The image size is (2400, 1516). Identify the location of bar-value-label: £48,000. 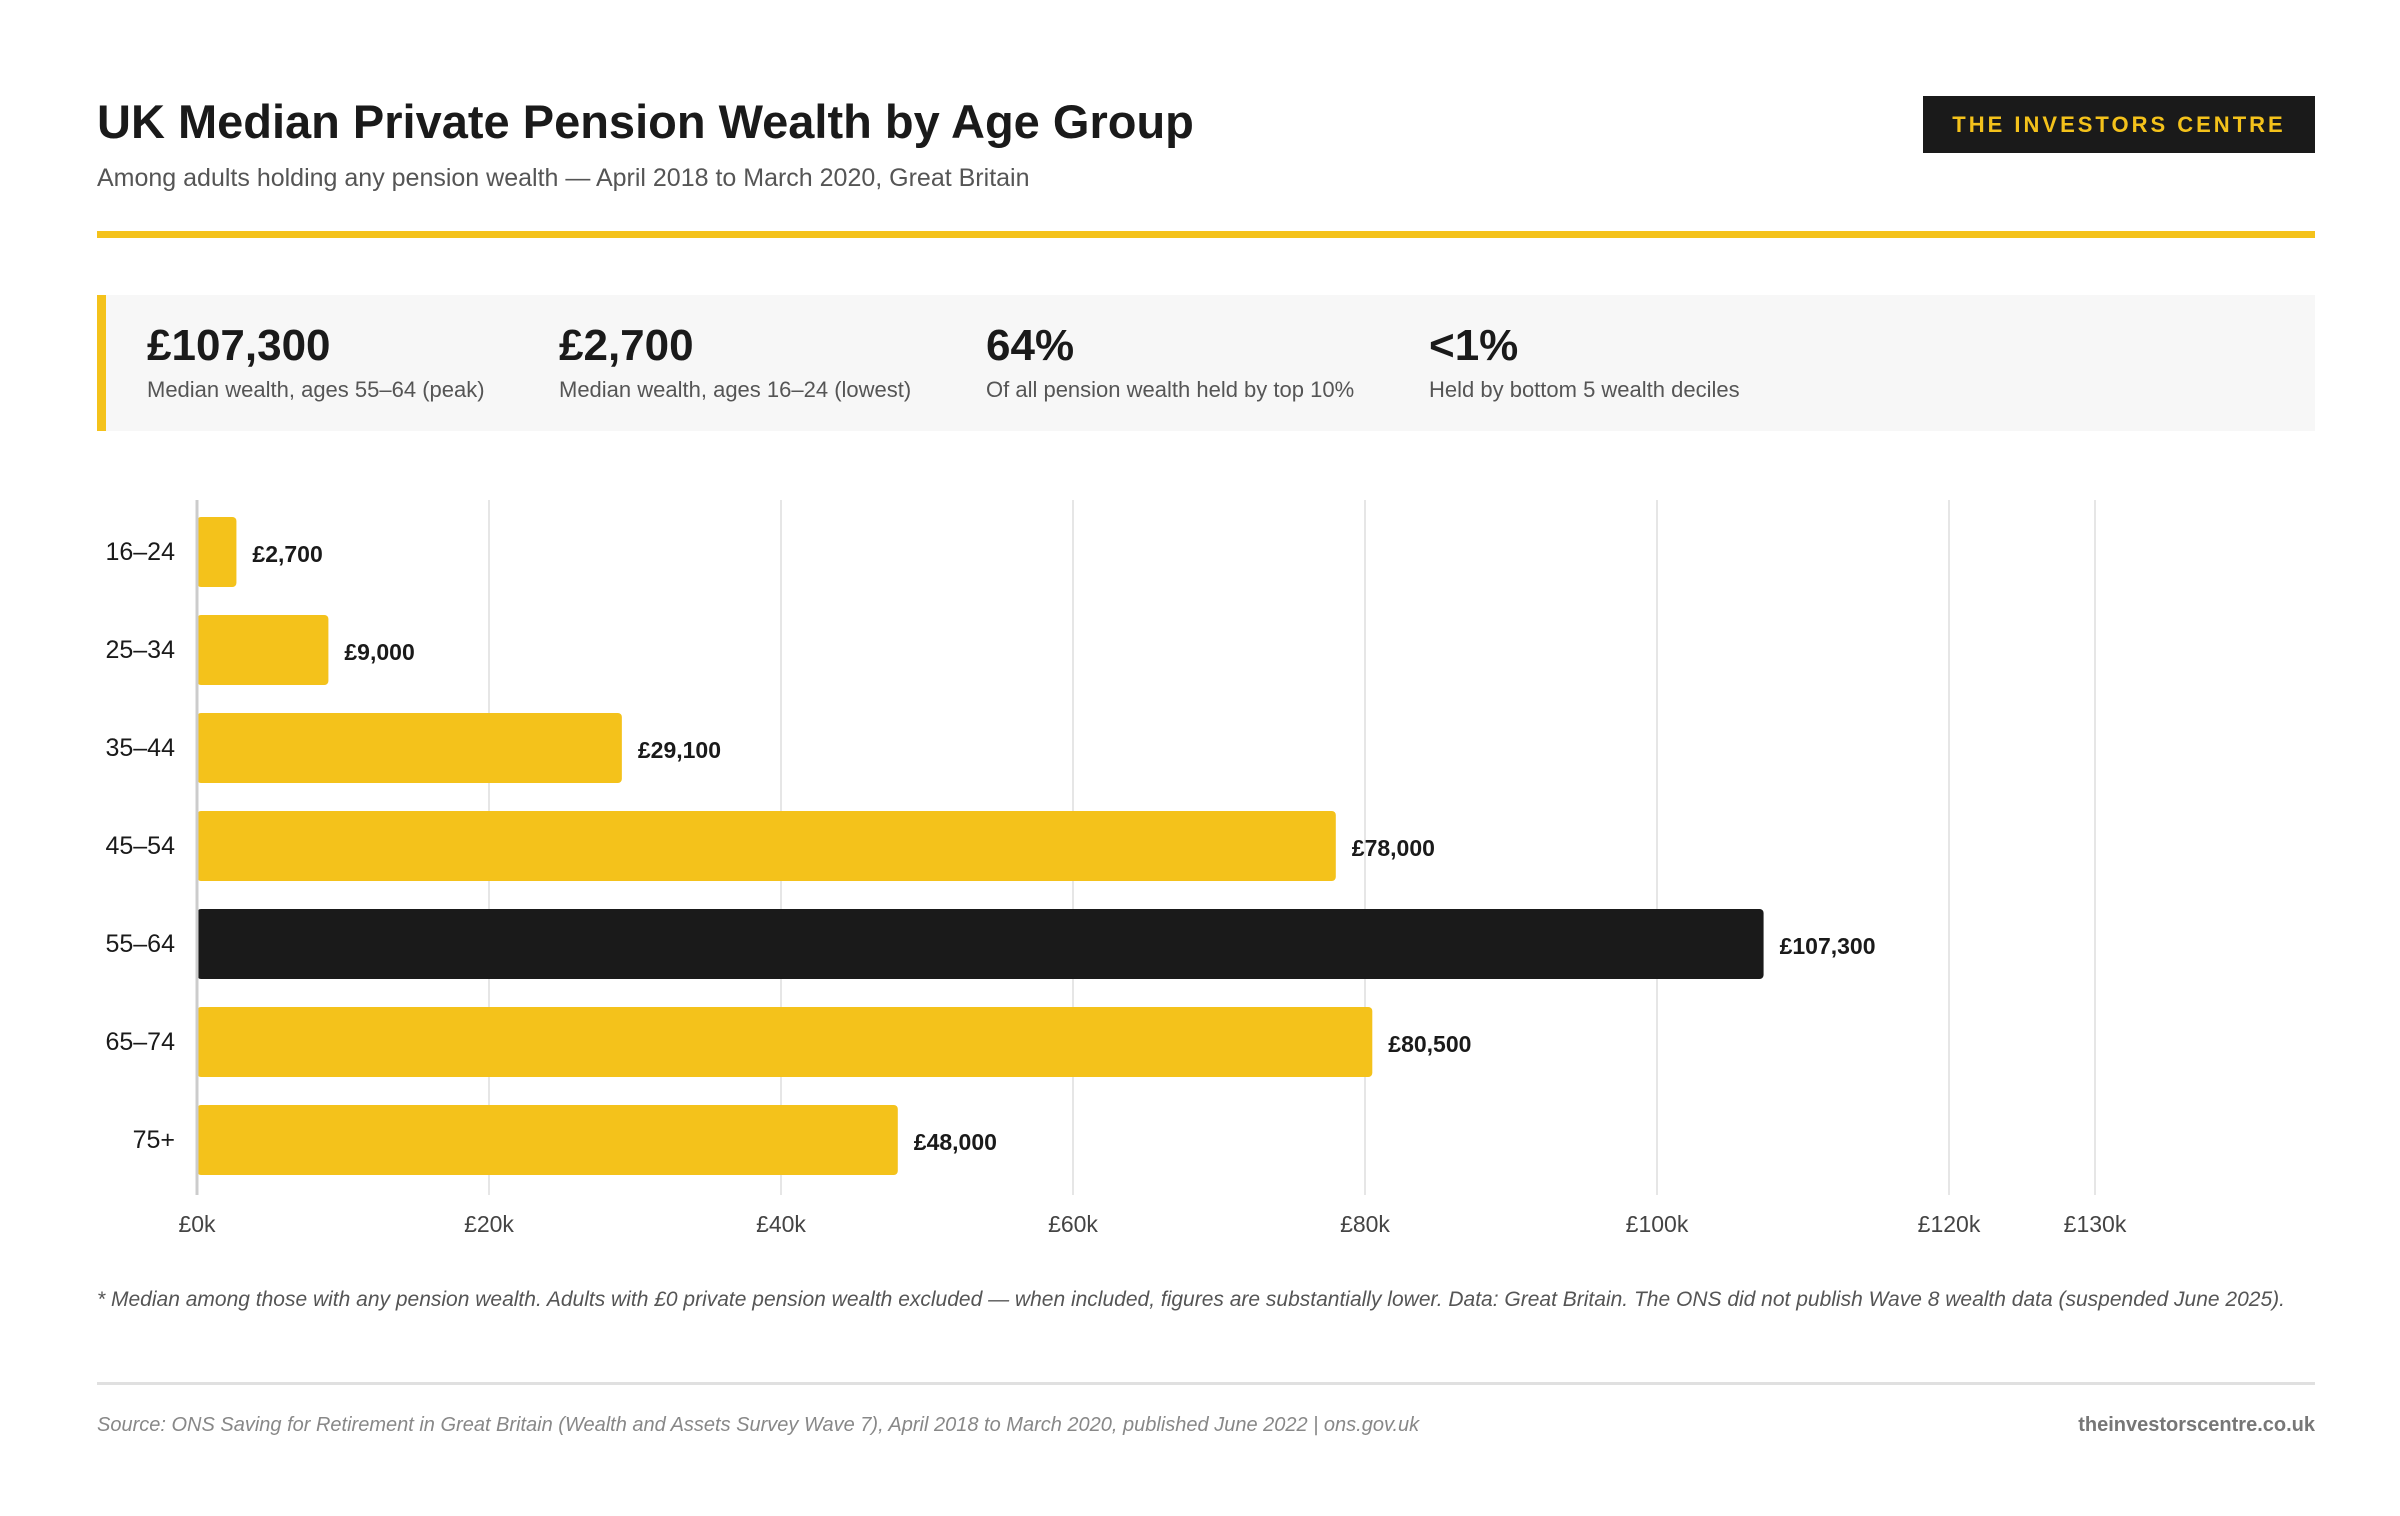
(955, 1142).